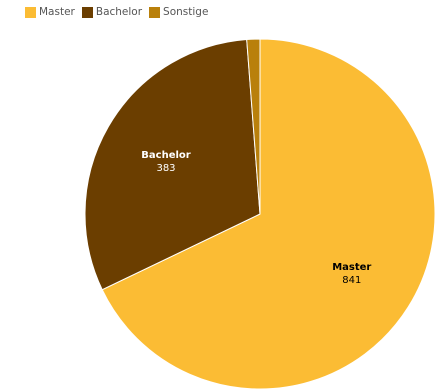  What do you see at coordinates (253, 126) in the screenshot?
I see `pie-slice-sonstige` at bounding box center [253, 126].